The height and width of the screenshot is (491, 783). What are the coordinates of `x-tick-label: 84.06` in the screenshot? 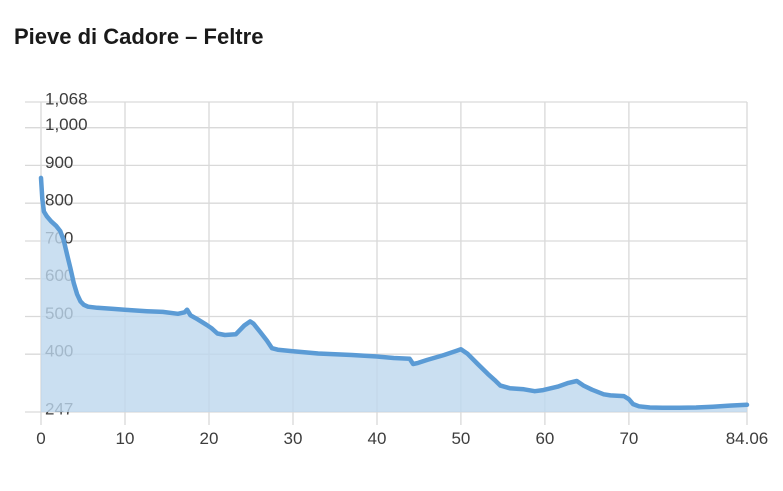 It's located at (747, 438).